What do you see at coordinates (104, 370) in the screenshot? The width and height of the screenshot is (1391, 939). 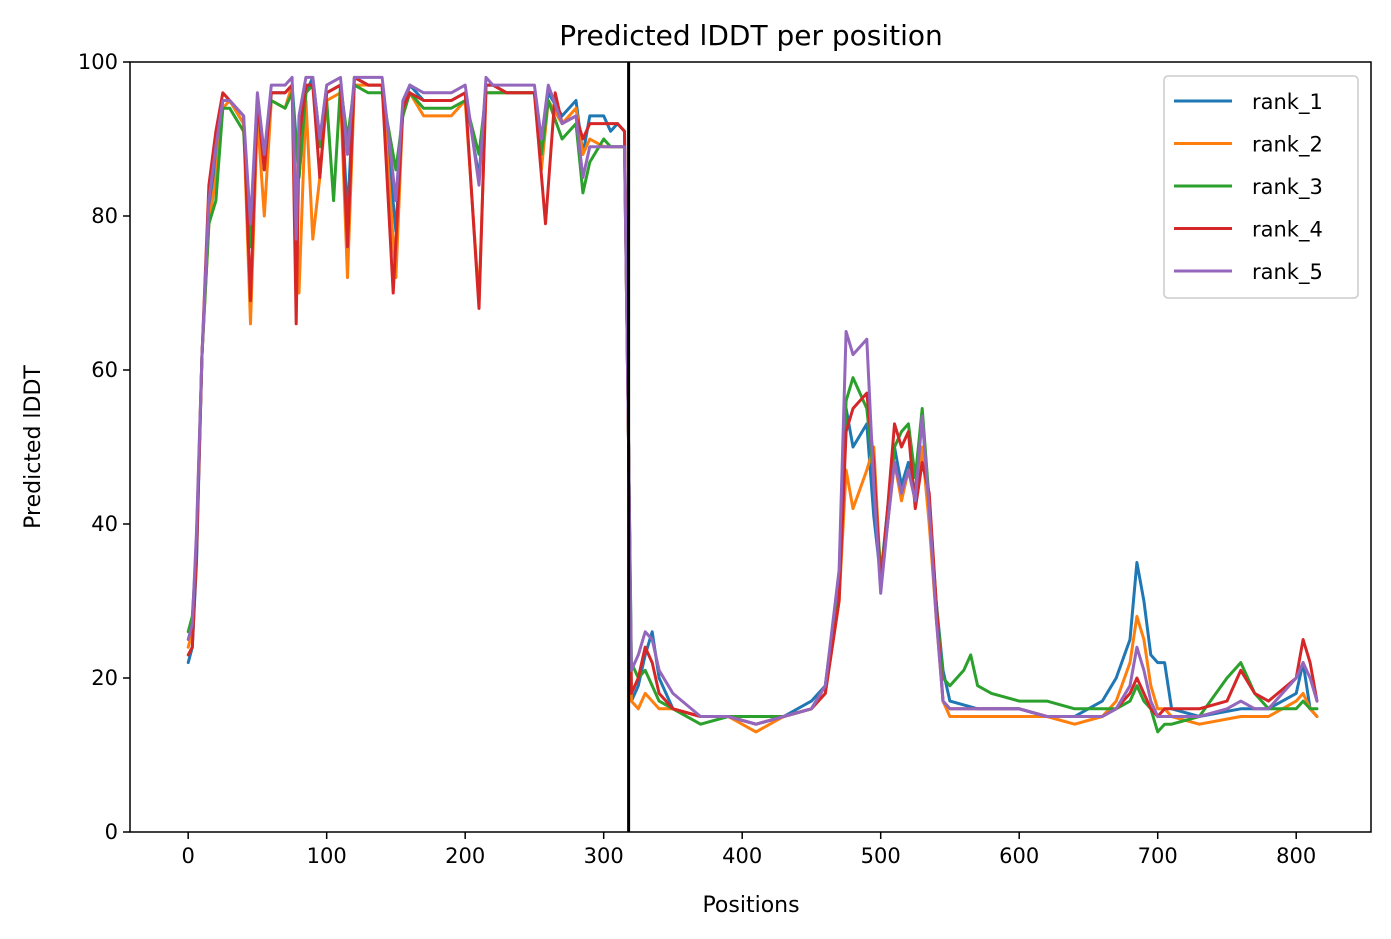 I see `y-tick-label: 60` at bounding box center [104, 370].